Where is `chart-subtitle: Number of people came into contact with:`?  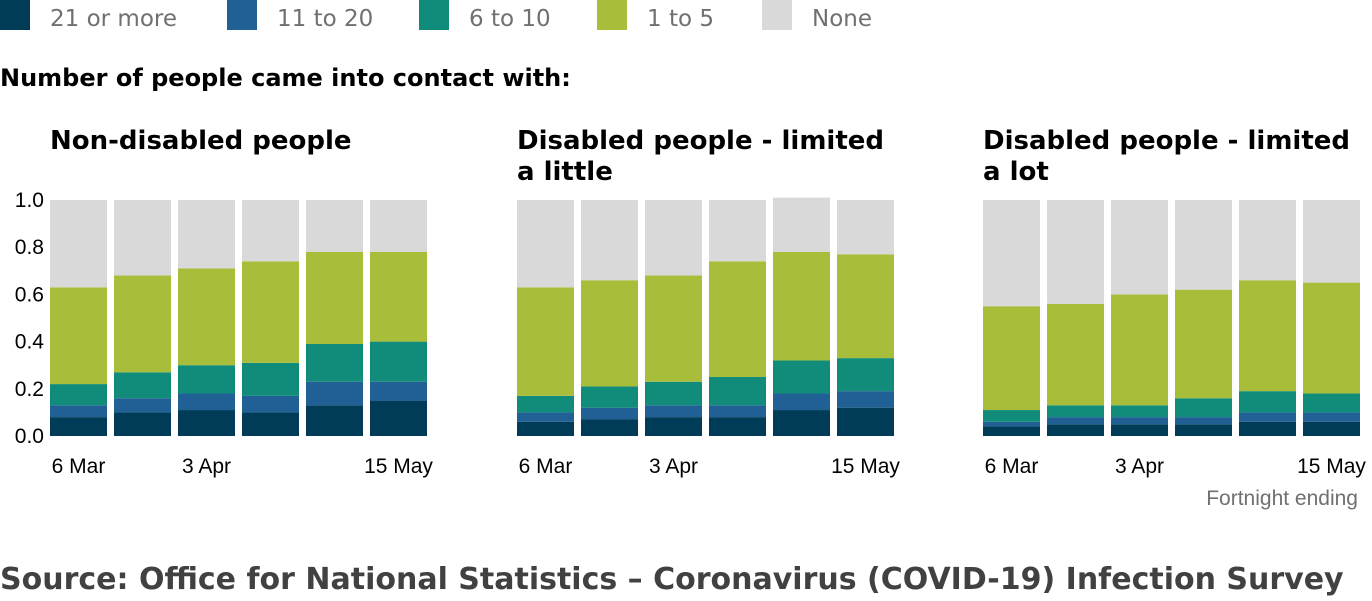 chart-subtitle: Number of people came into contact with: is located at coordinates (285, 78).